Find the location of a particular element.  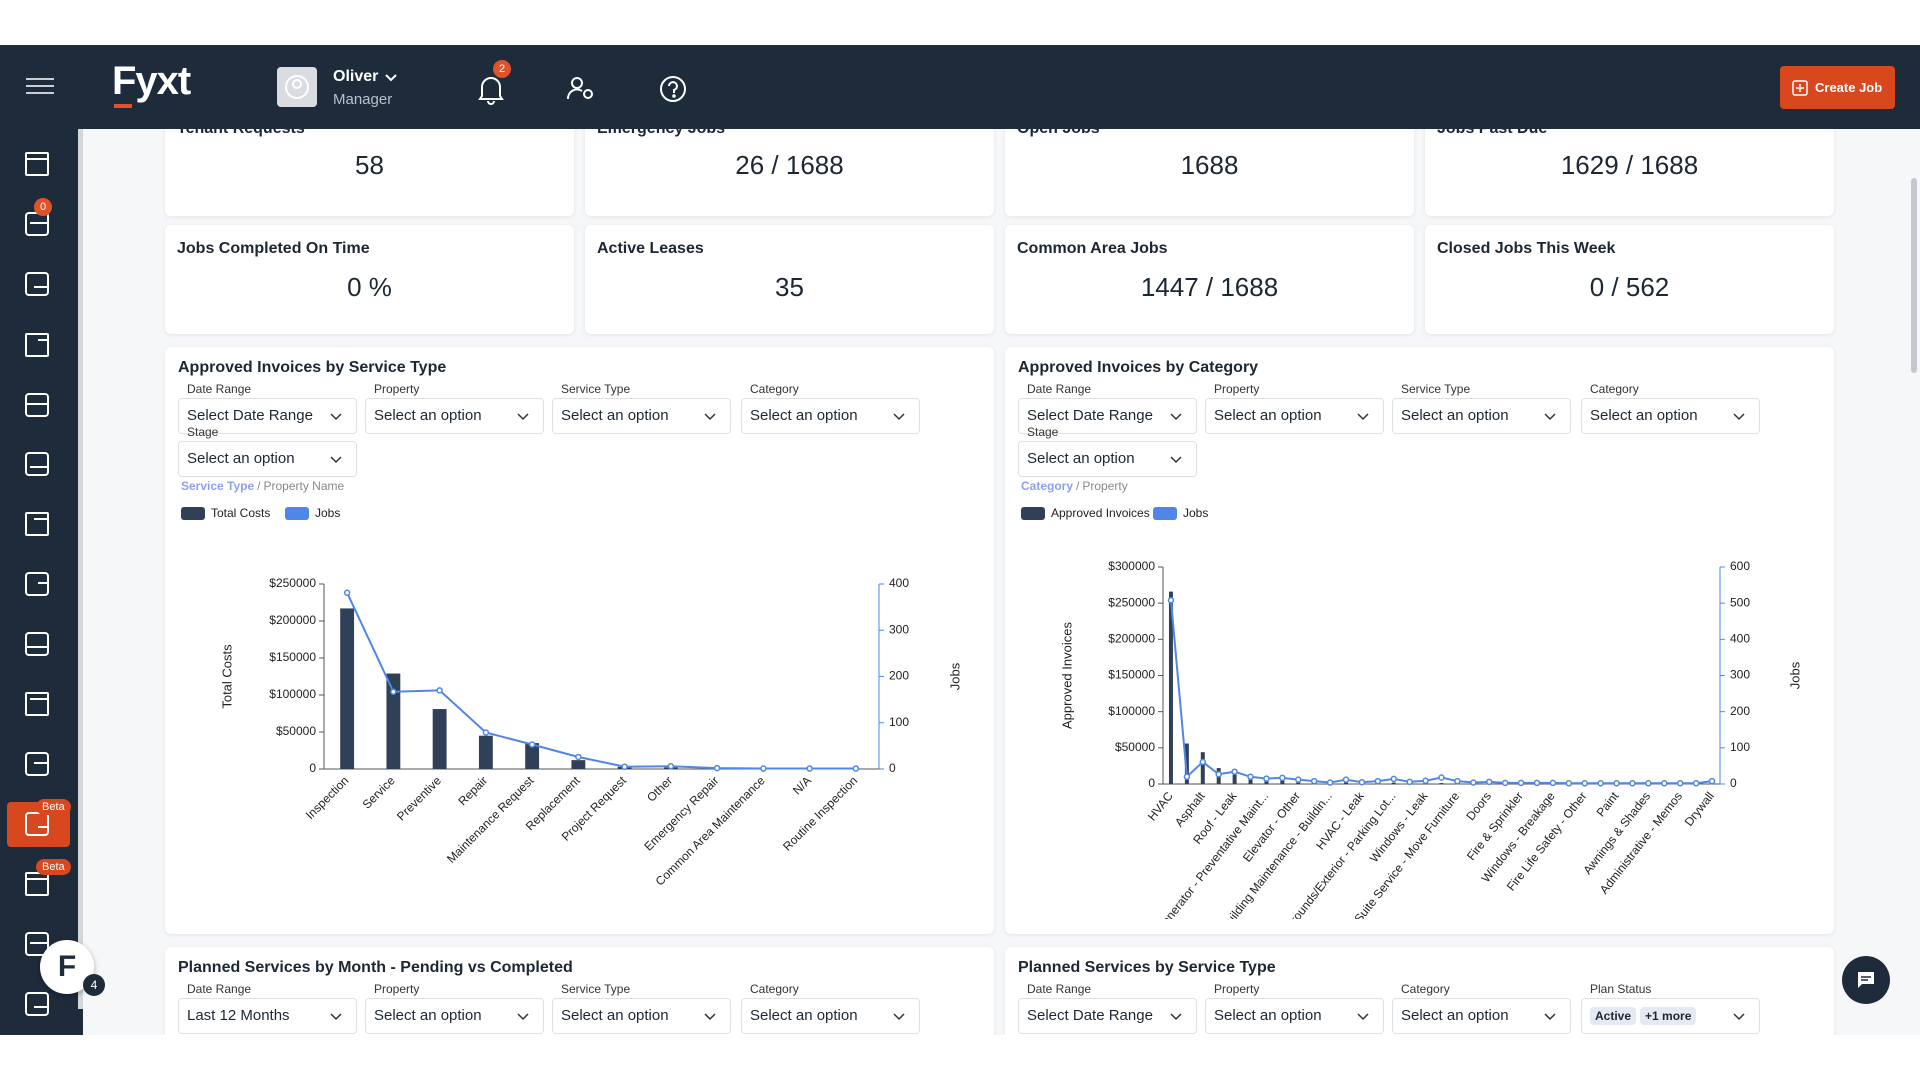

menu-button is located at coordinates (41, 86).